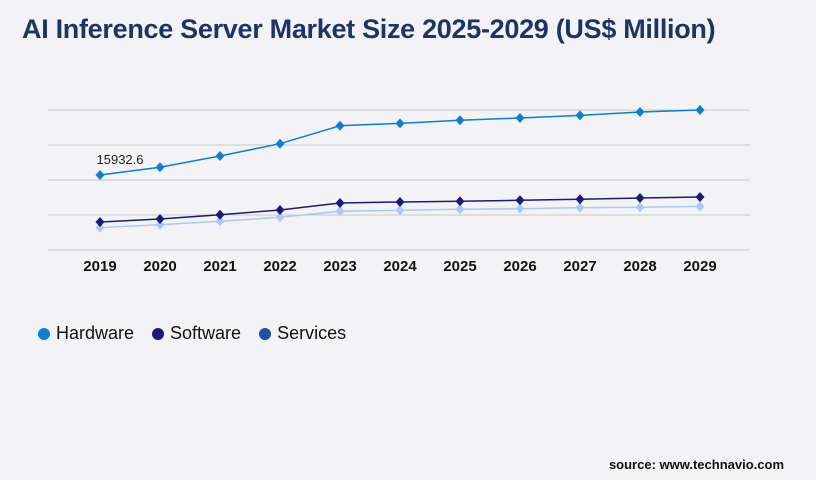 The height and width of the screenshot is (480, 816). What do you see at coordinates (206, 333) in the screenshot?
I see `legend-label: Software` at bounding box center [206, 333].